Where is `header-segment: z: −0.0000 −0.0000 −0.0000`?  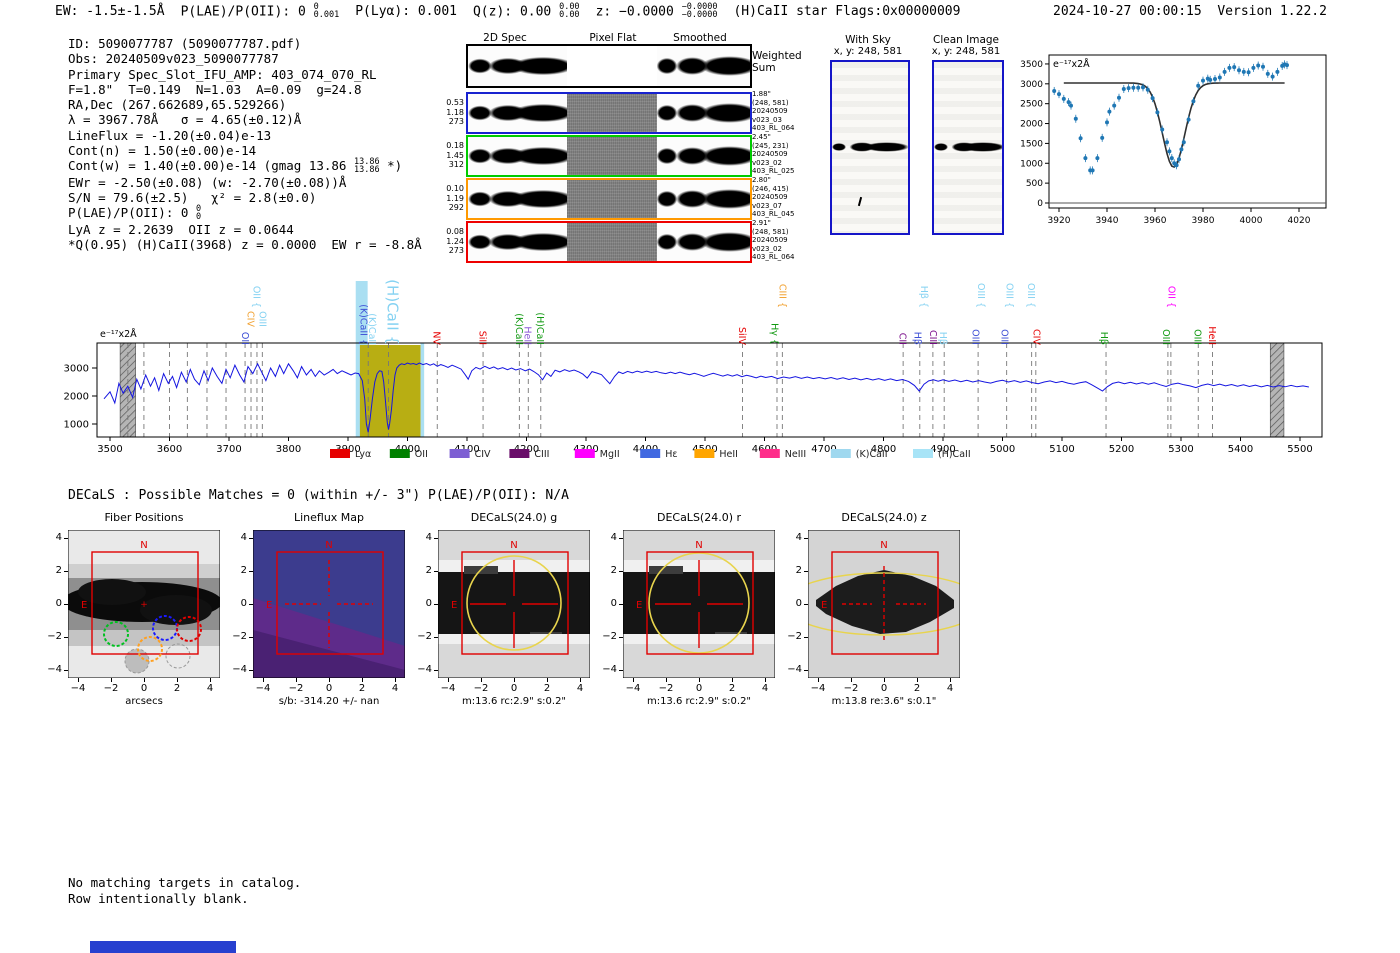
header-segment: z: −0.0000 −0.0000 −0.0000 is located at coordinates (656, 11).